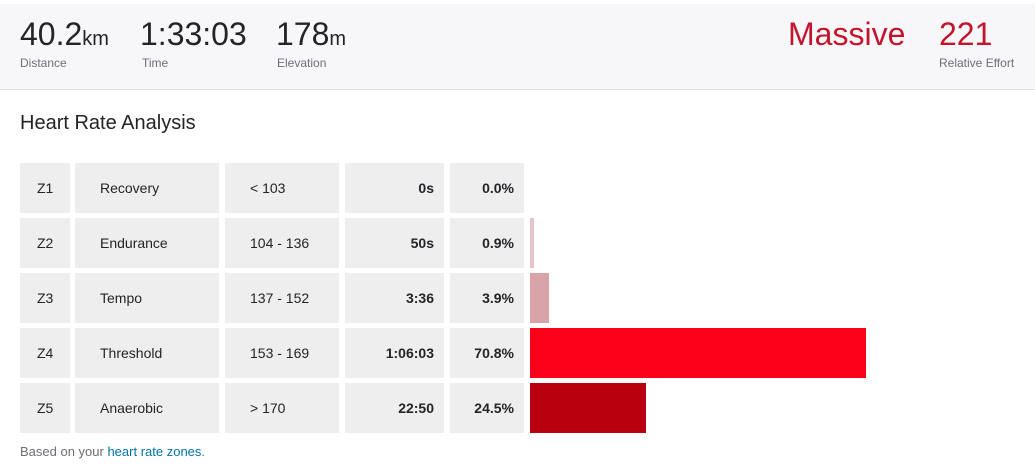 The height and width of the screenshot is (470, 1035). What do you see at coordinates (108, 123) in the screenshot?
I see `section-title: Heart Rate Analysis` at bounding box center [108, 123].